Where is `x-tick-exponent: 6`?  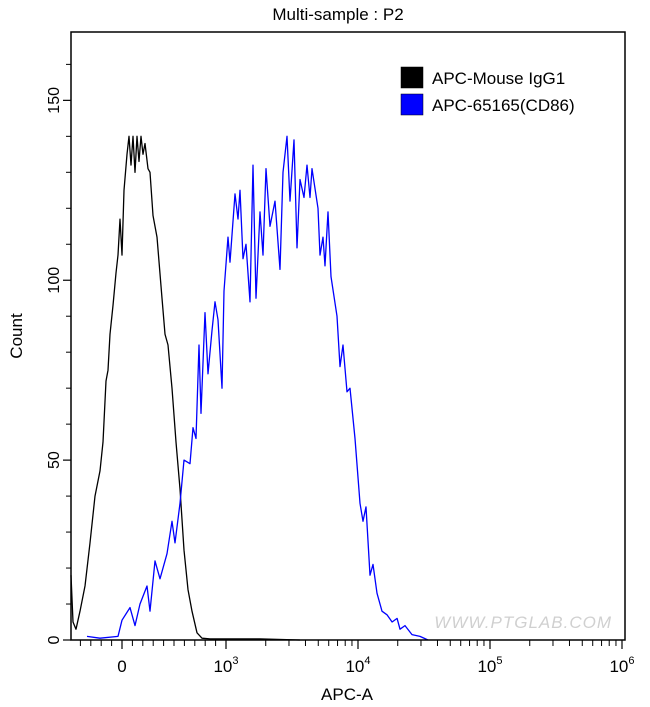 x-tick-exponent: 6 is located at coordinates (631, 661).